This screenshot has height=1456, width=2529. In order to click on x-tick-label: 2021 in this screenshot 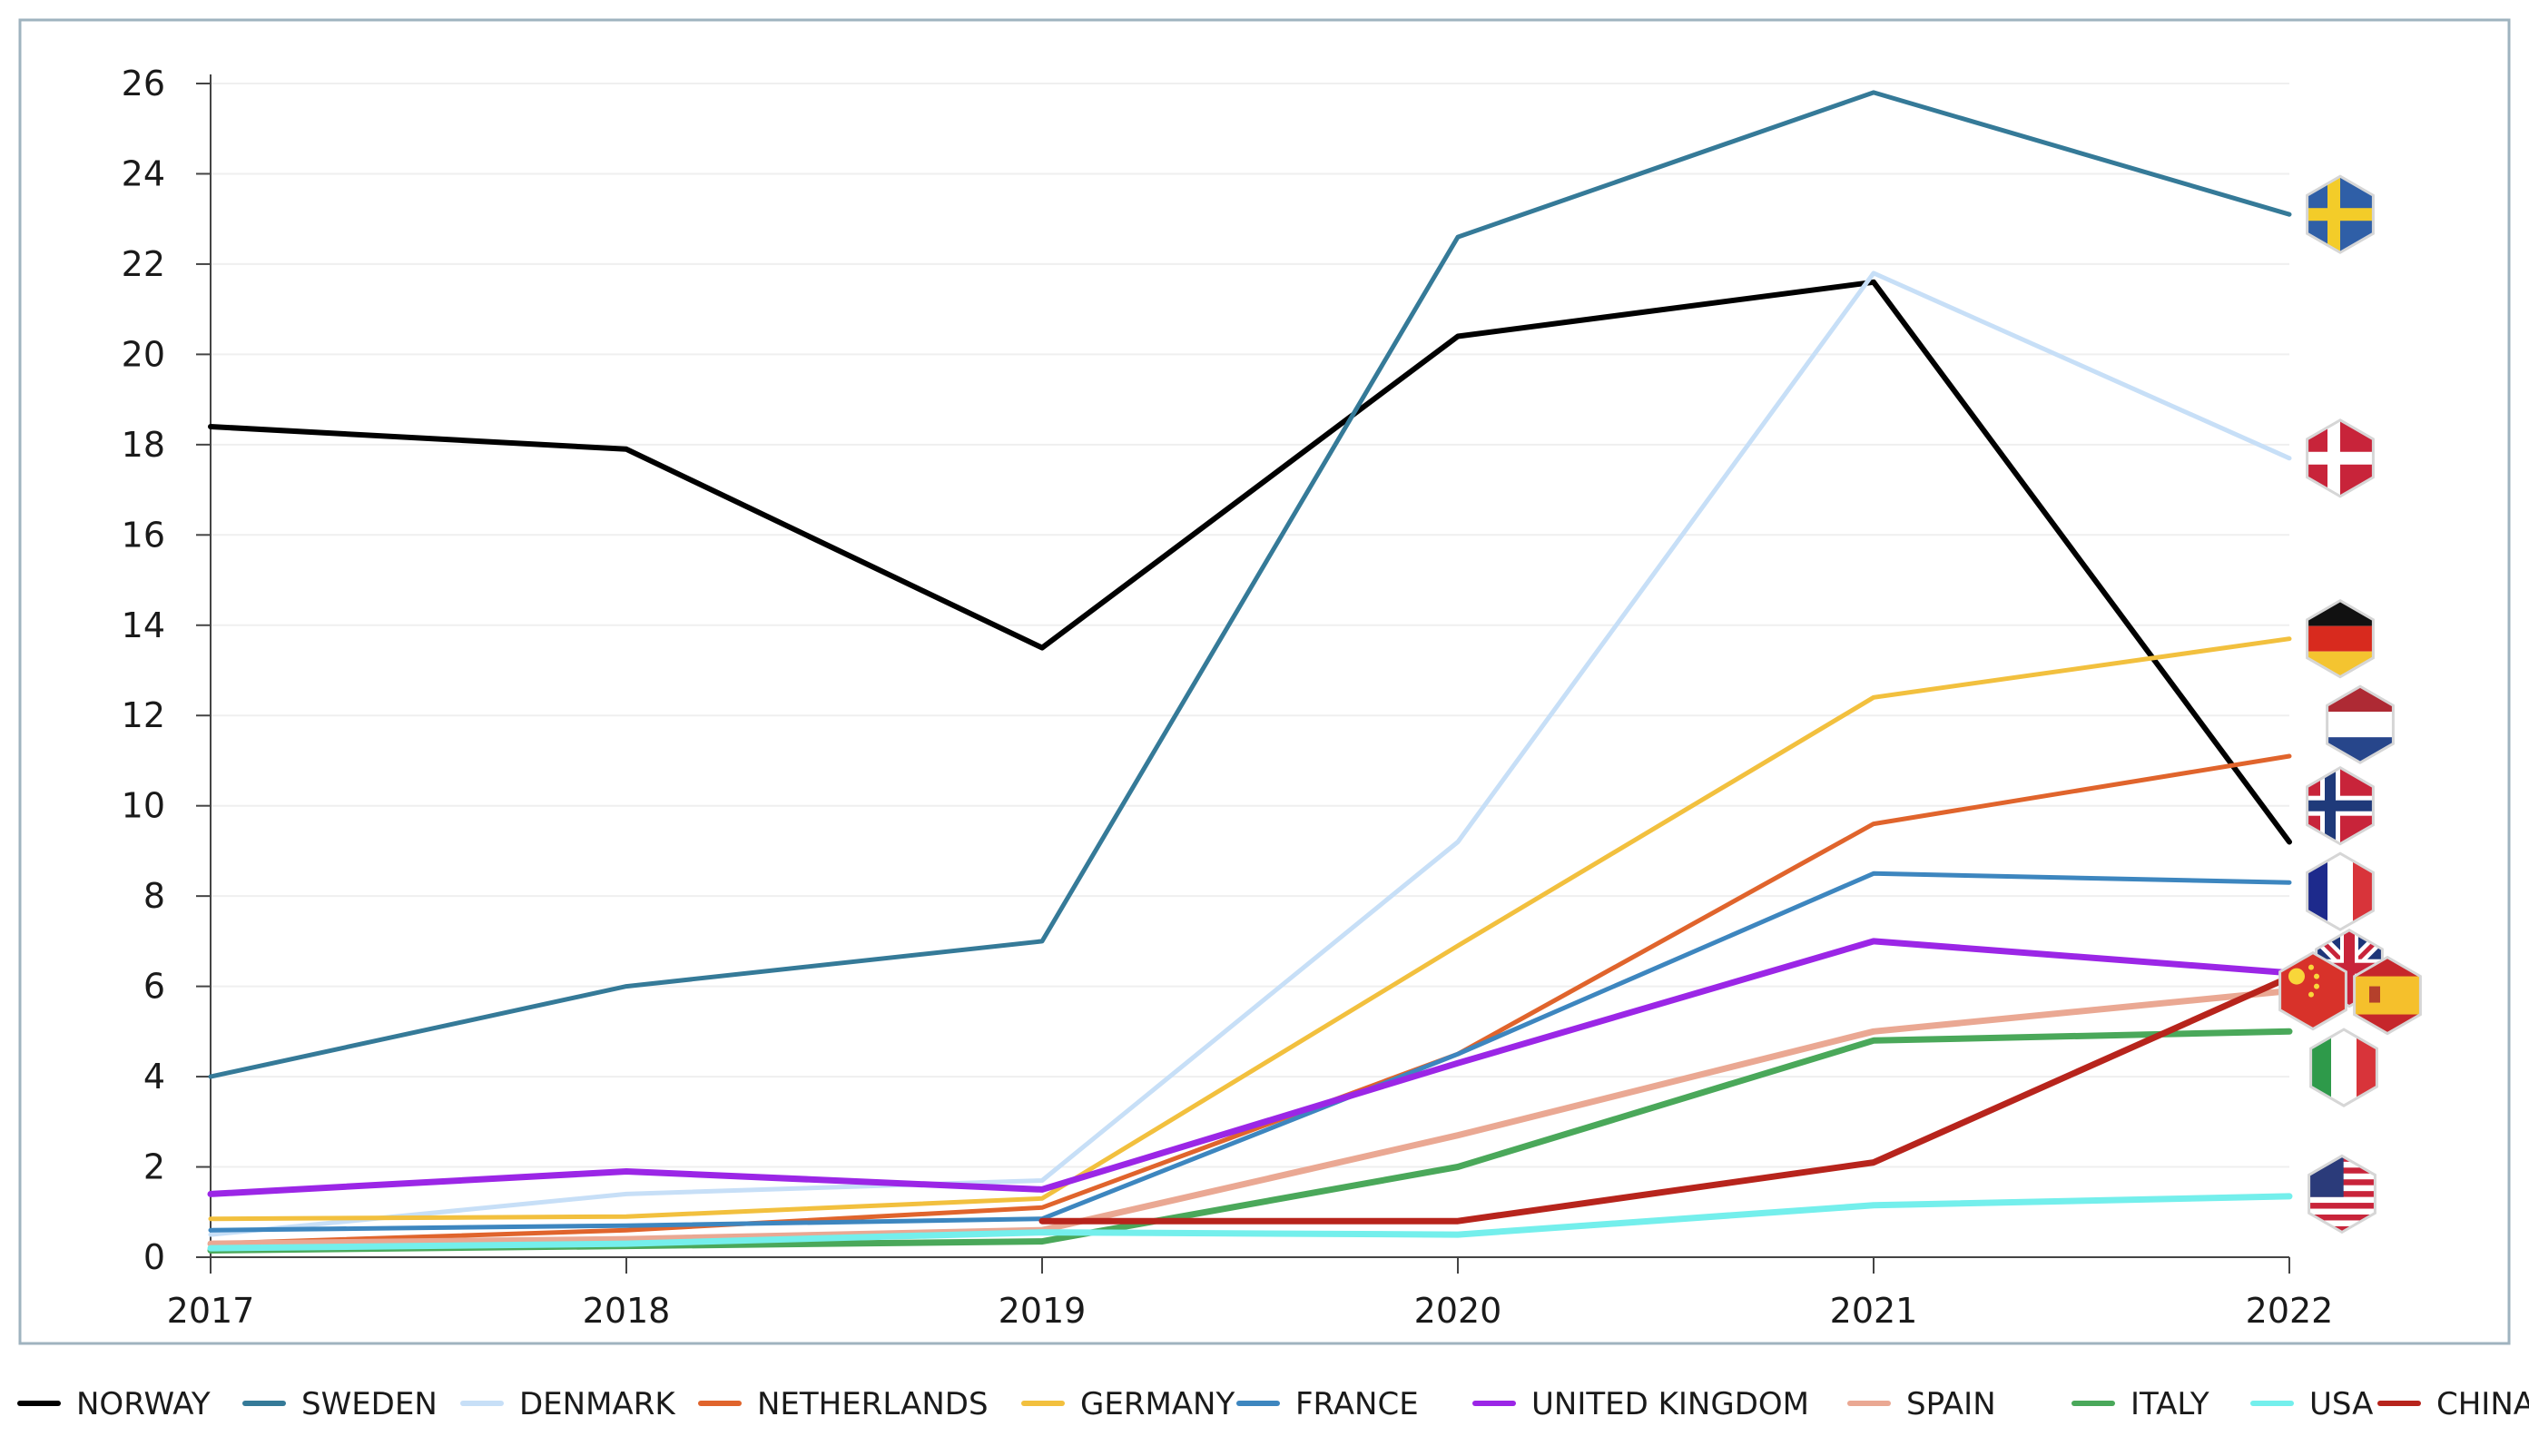, I will do `click(1874, 1311)`.